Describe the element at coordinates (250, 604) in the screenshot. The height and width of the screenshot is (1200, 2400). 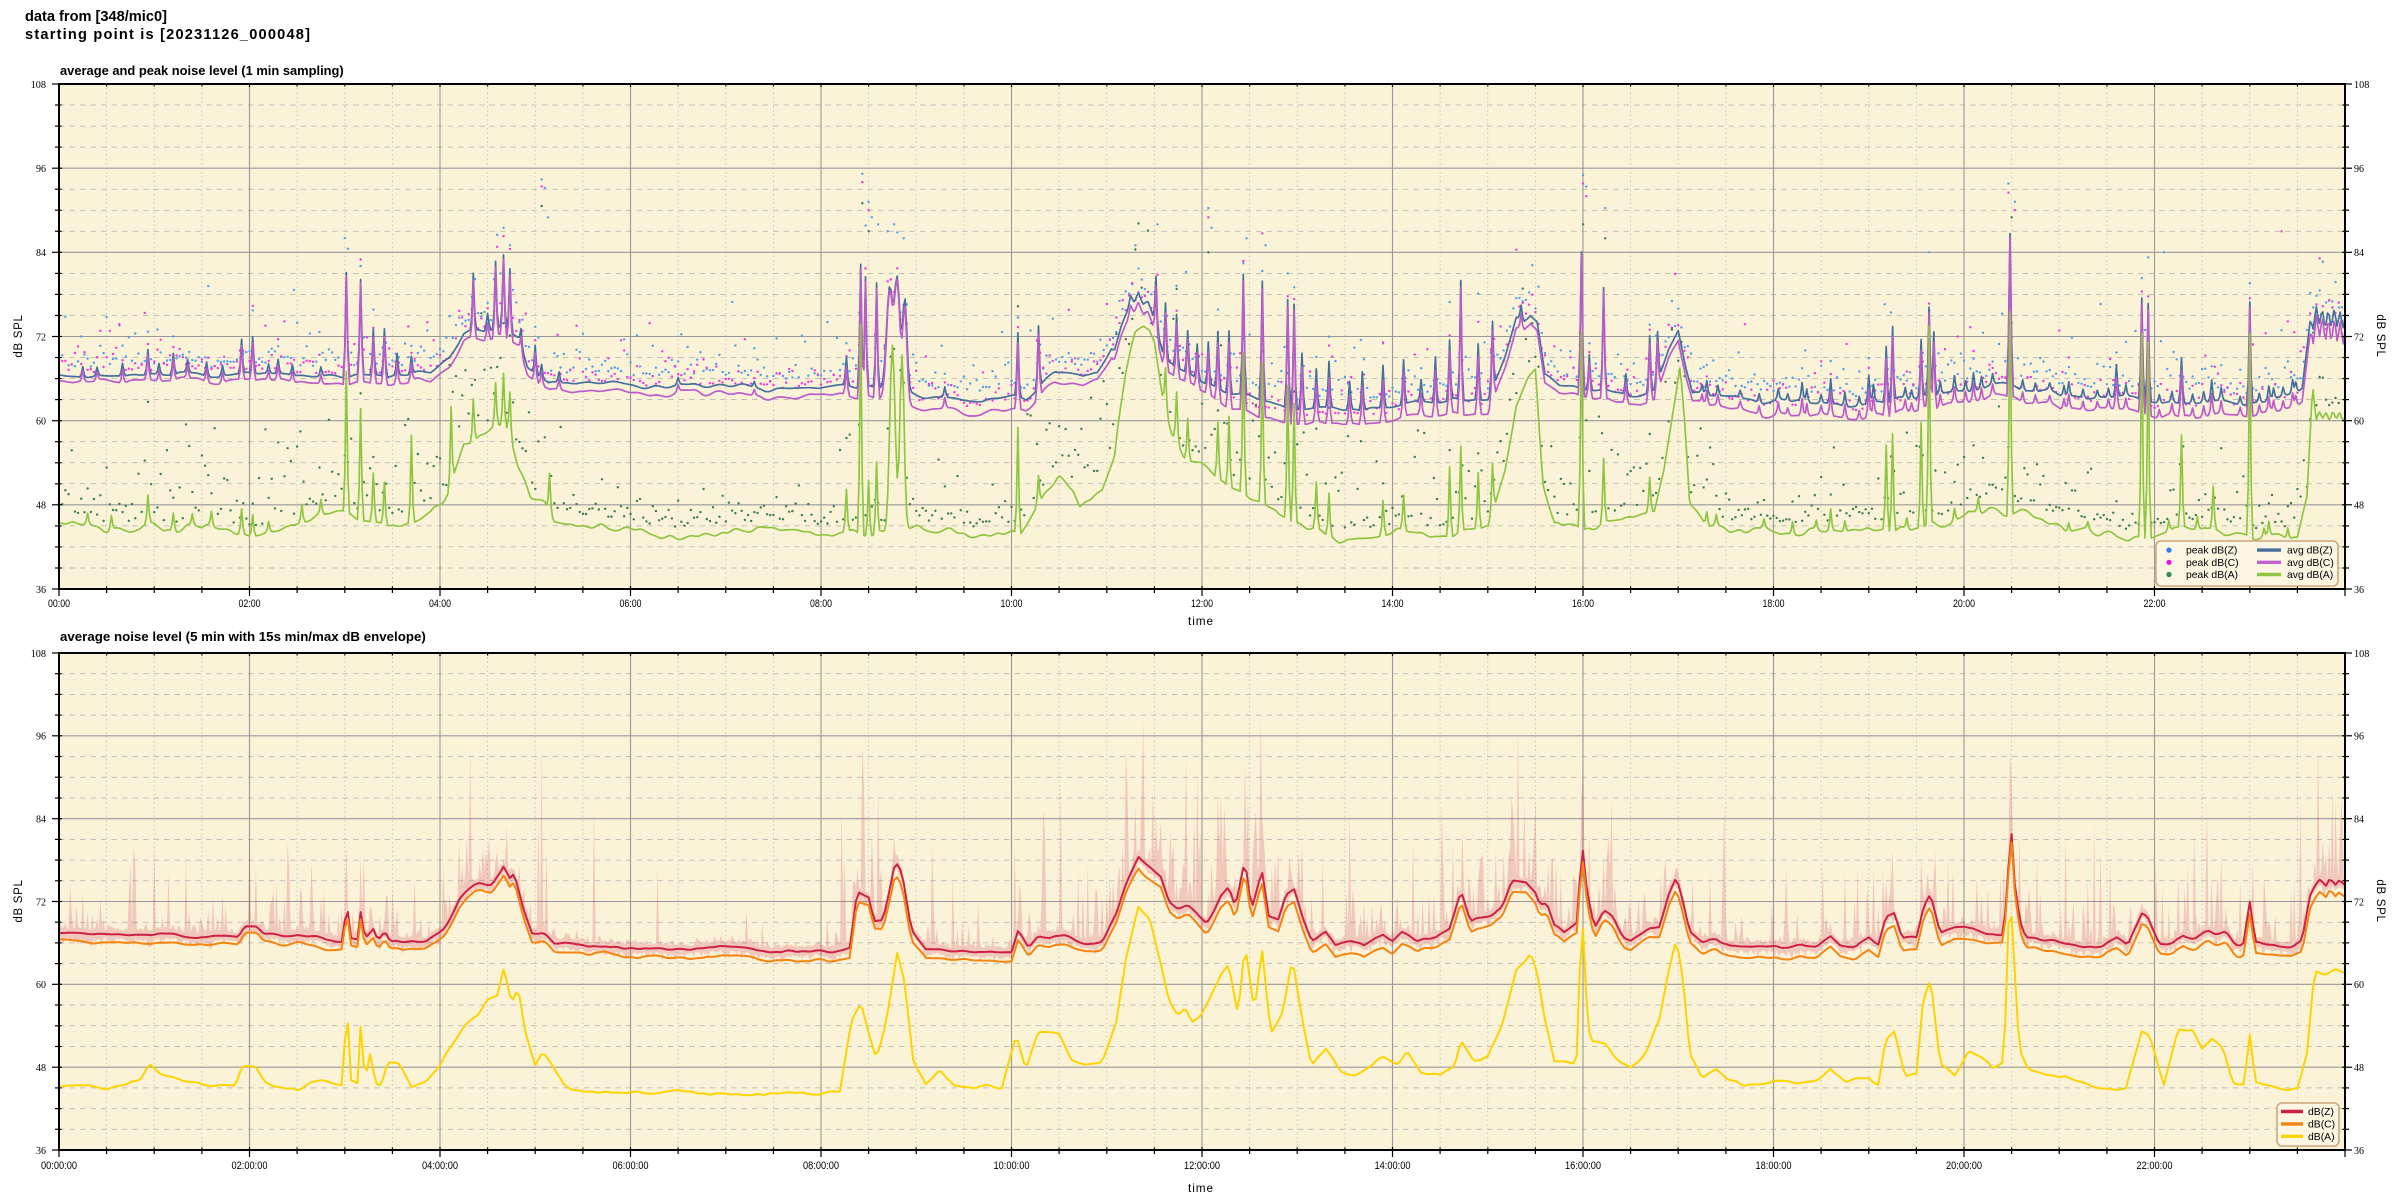
I see `svg-text: 02:00` at that location.